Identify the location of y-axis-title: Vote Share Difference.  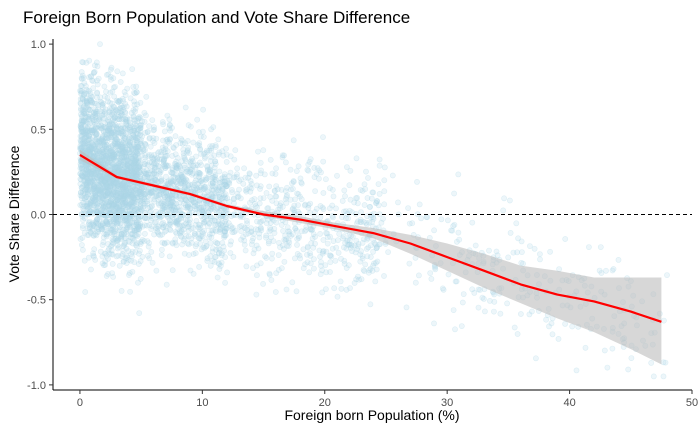
(14, 213).